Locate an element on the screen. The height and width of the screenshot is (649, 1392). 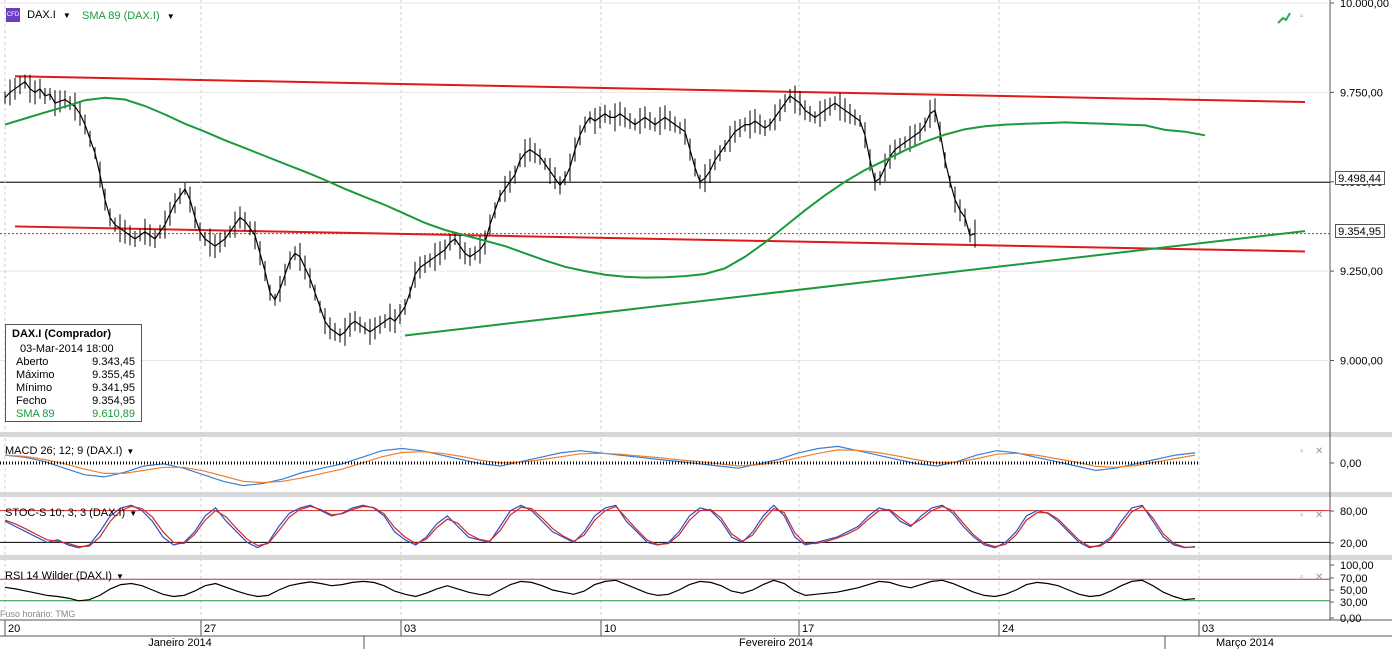
info-value: 9.343,45 is located at coordinates (113, 362).